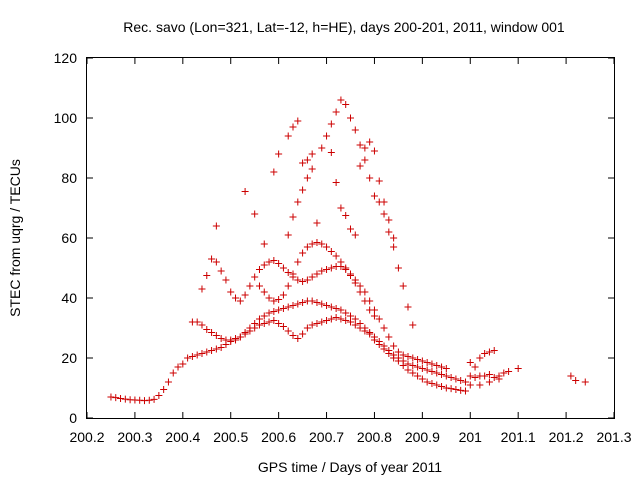 The image size is (640, 480). Describe the element at coordinates (69, 358) in the screenshot. I see `y-tick-label: 20` at that location.